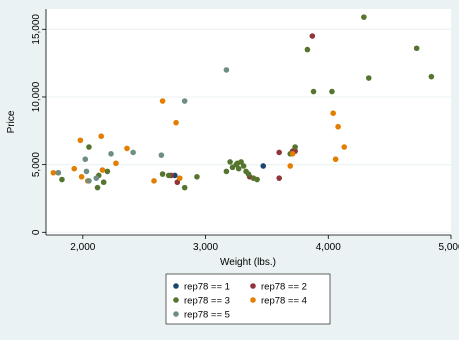 The image size is (459, 340). What do you see at coordinates (82, 247) in the screenshot?
I see `x-tick-label: 2,000` at bounding box center [82, 247].